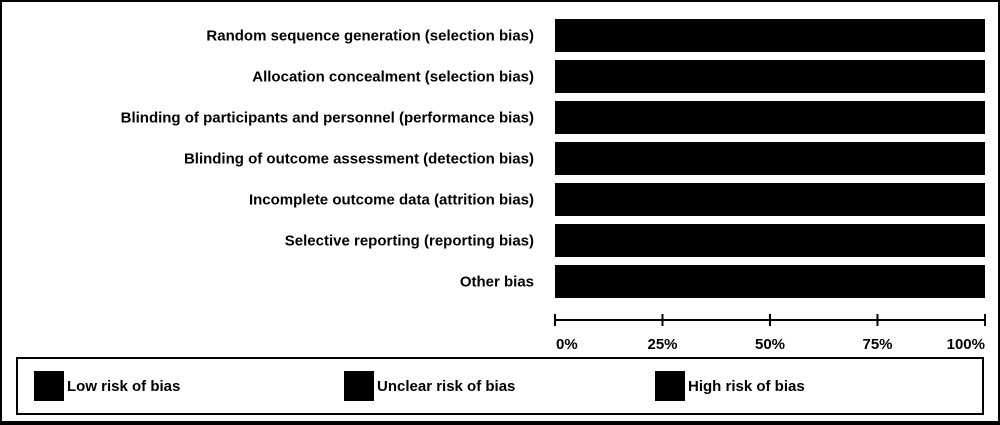  What do you see at coordinates (770, 333) in the screenshot?
I see `x-axis: 0% 25% 50% 75% 100%` at bounding box center [770, 333].